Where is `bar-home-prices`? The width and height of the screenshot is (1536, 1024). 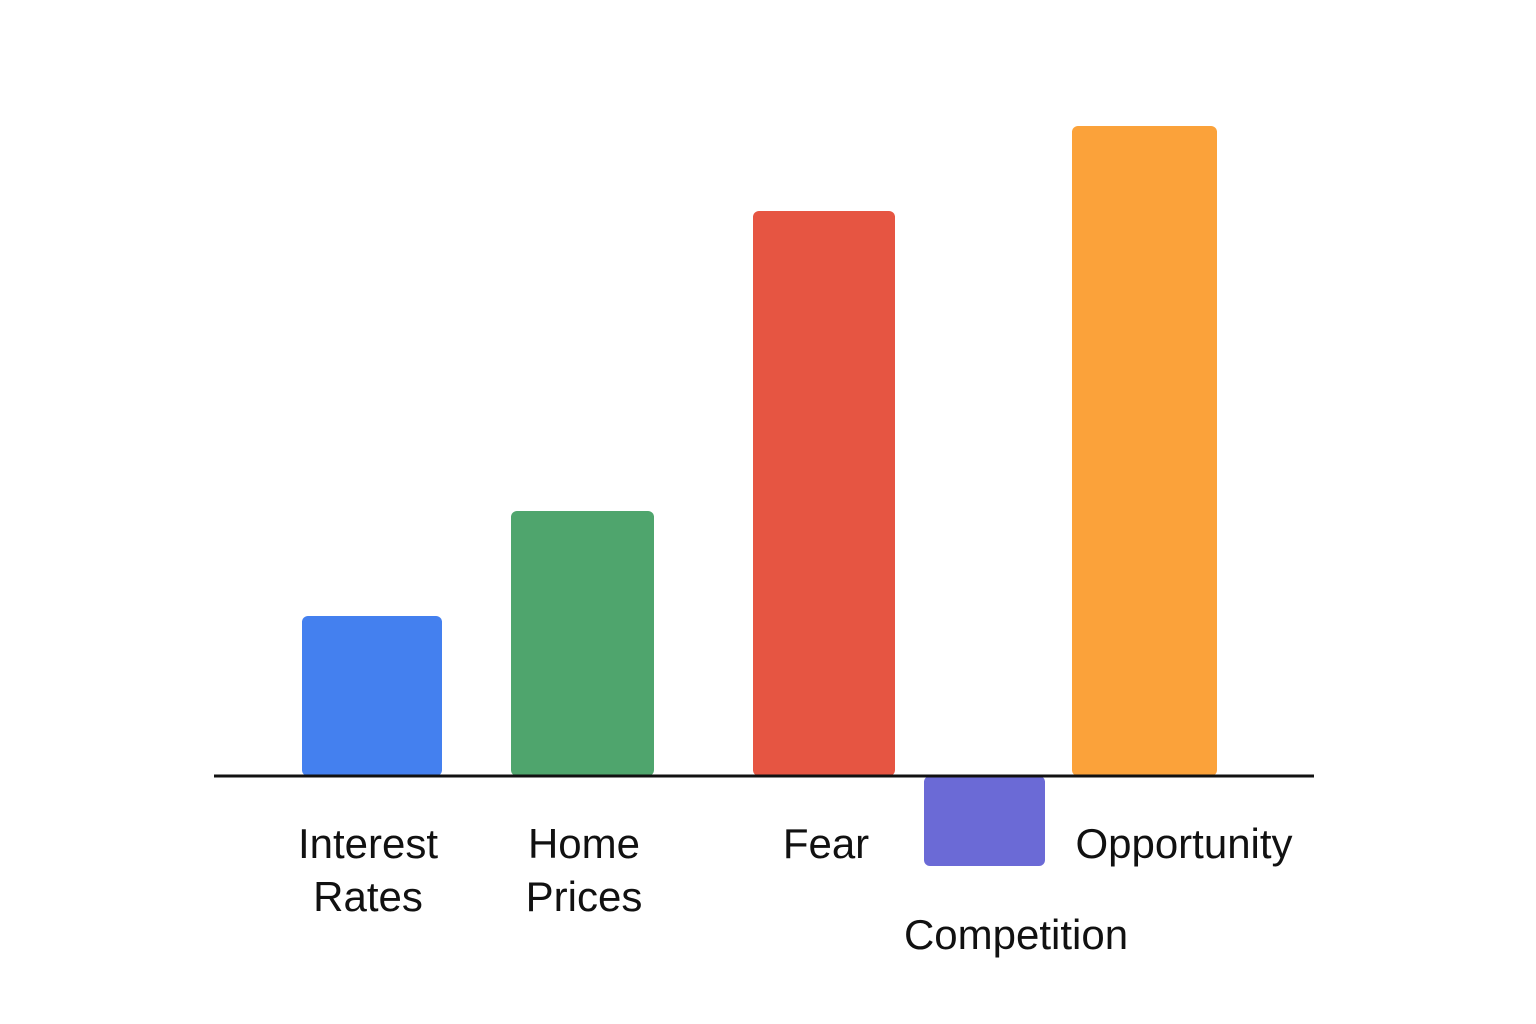 bar-home-prices is located at coordinates (582, 643).